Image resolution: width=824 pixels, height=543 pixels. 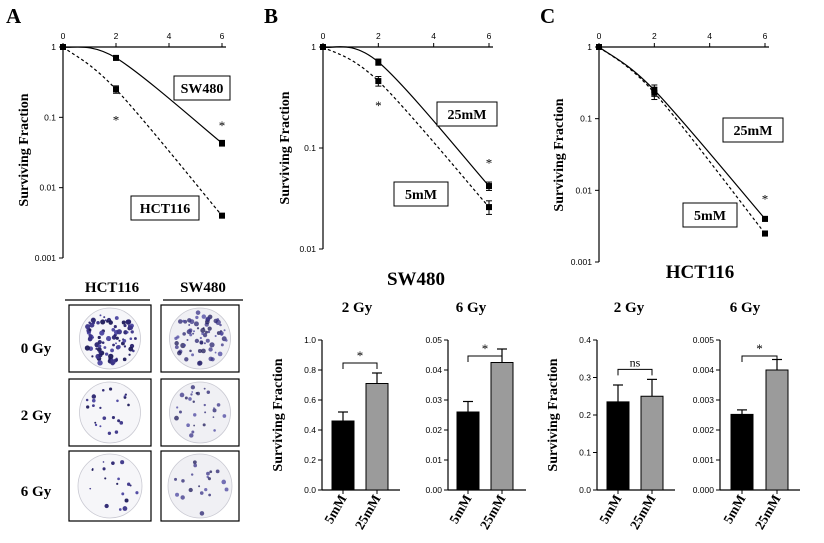 I want to click on line-chart-c: 0 2 4 6 1 0.1 0.01 0.001 Surviving Fraction *, so click(x=660, y=149).